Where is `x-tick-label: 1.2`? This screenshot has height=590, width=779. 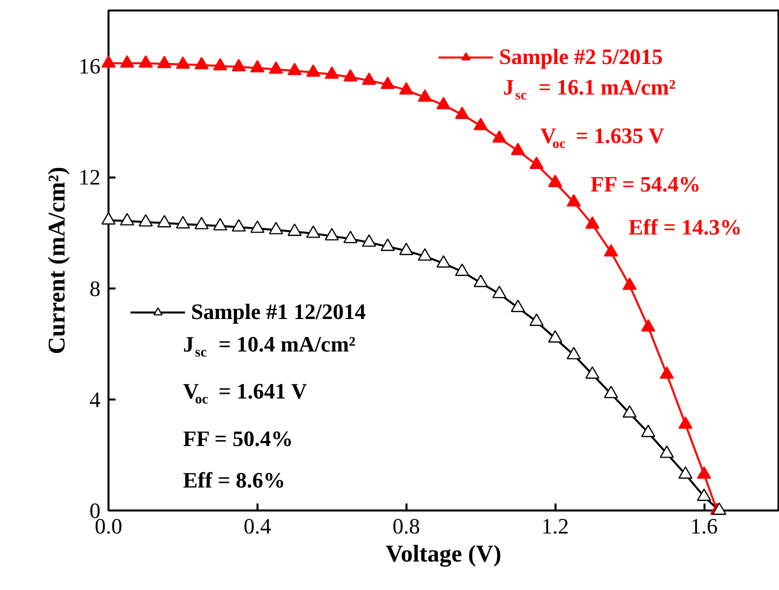
x-tick-label: 1.2 is located at coordinates (555, 526).